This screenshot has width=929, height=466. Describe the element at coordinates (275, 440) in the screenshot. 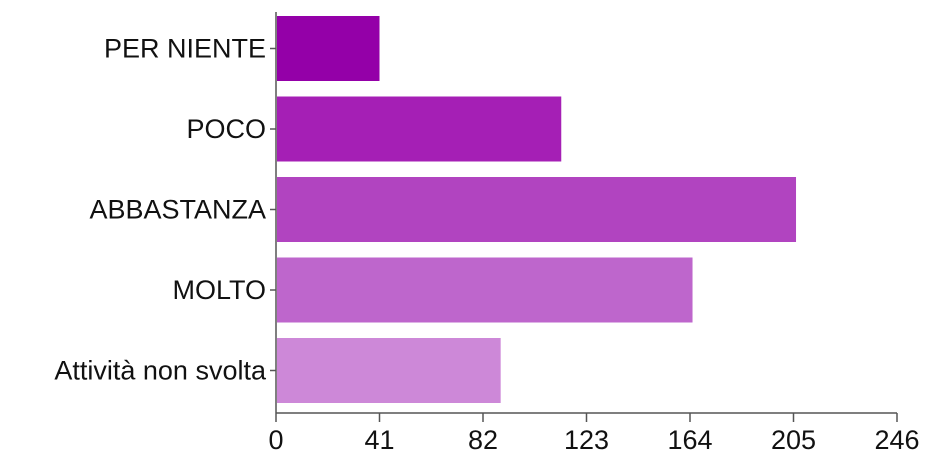

I see `x-tick-label: 0` at that location.